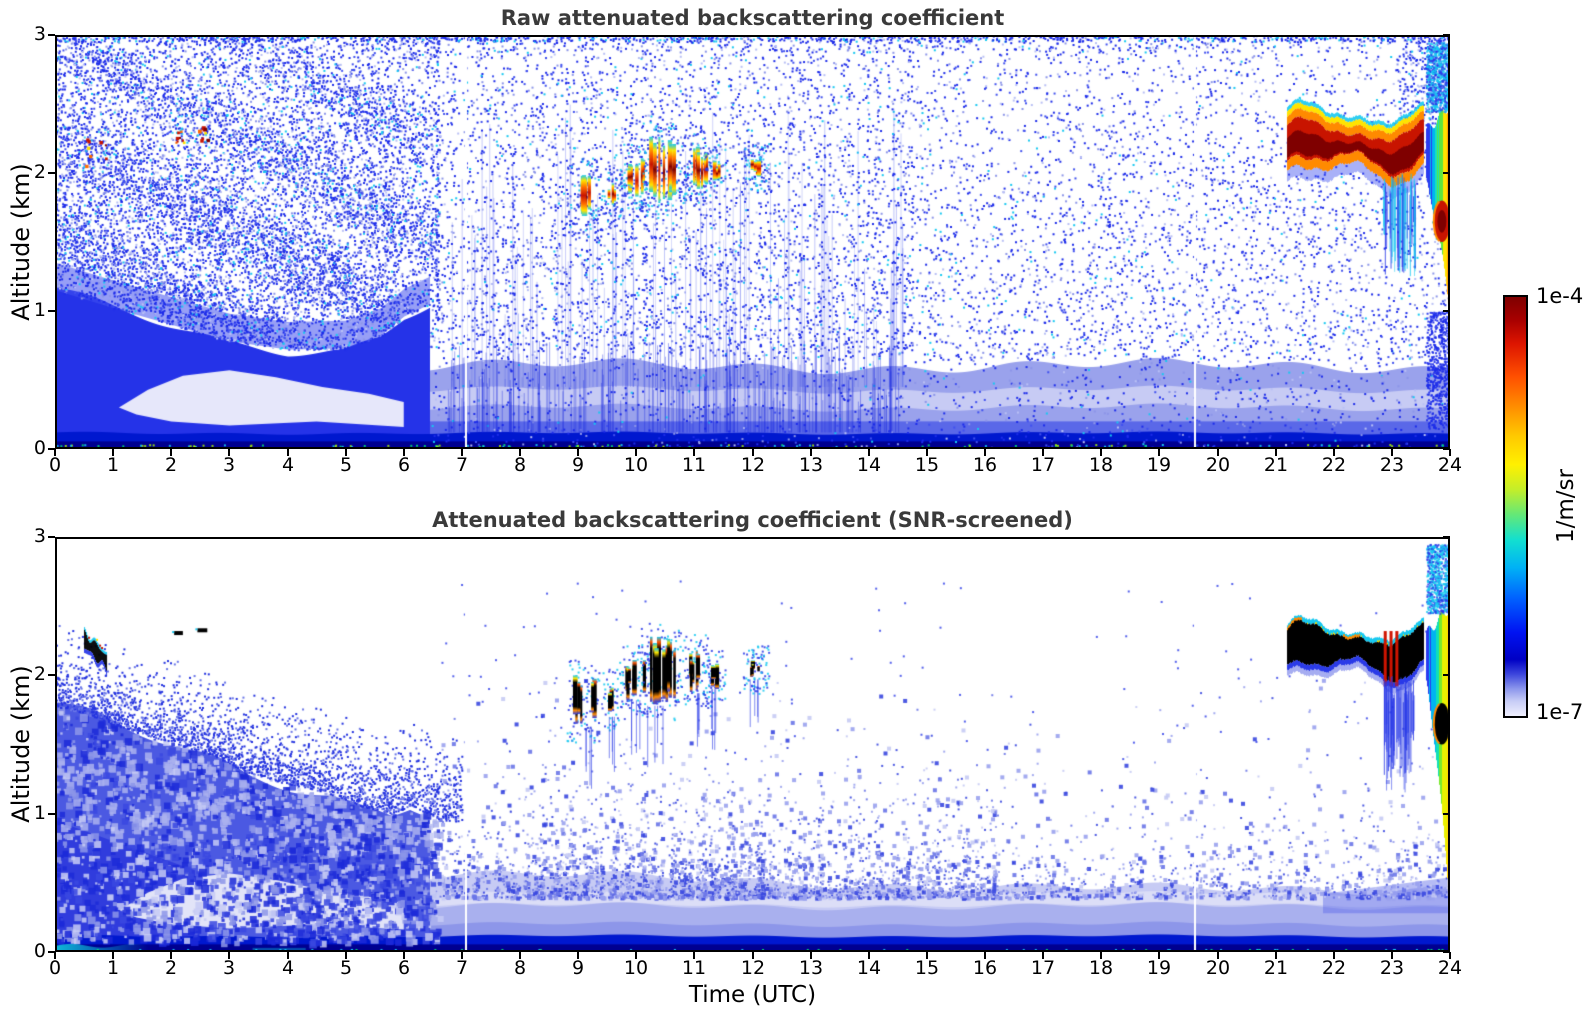  Describe the element at coordinates (694, 465) in the screenshot. I see `x-tick-label: 11` at that location.